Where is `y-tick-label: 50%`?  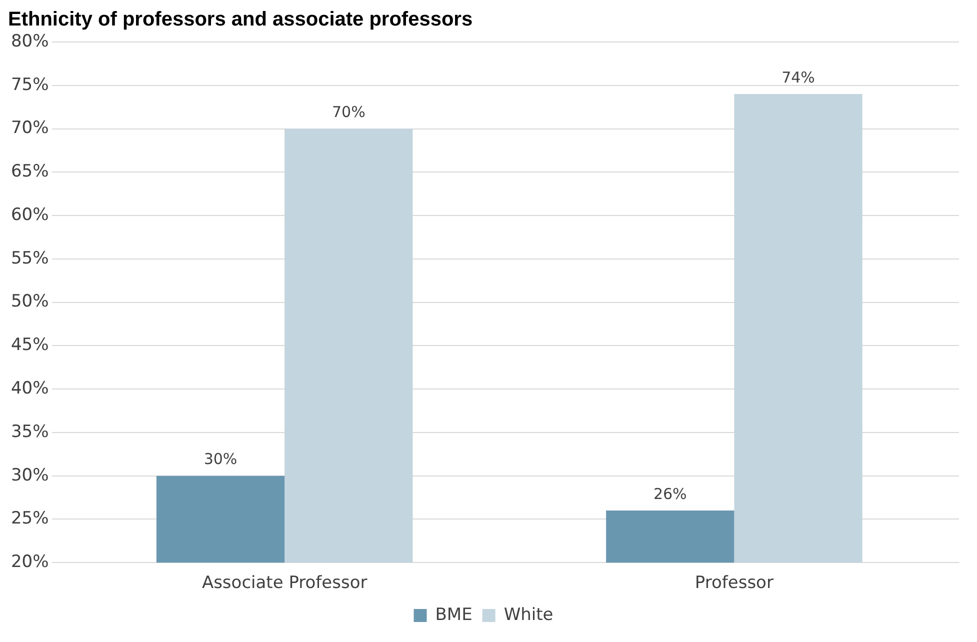
y-tick-label: 50% is located at coordinates (29, 302).